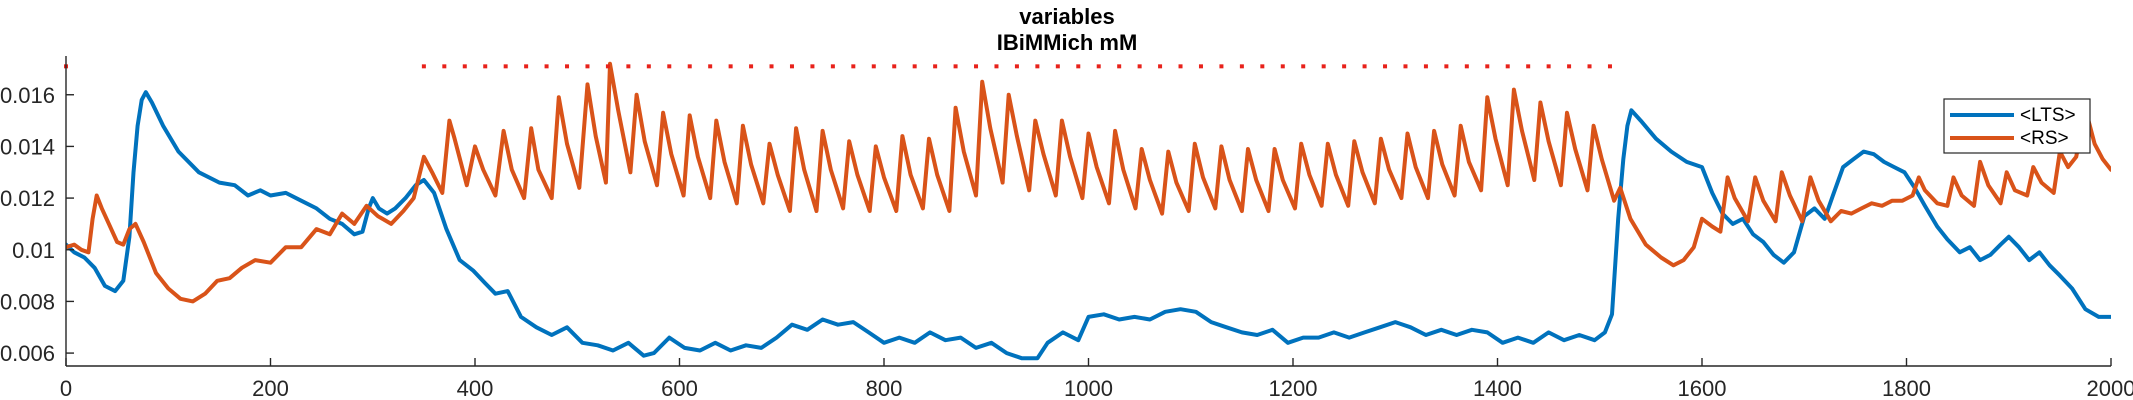  Describe the element at coordinates (838, 66) in the screenshot. I see `marker-row` at that location.